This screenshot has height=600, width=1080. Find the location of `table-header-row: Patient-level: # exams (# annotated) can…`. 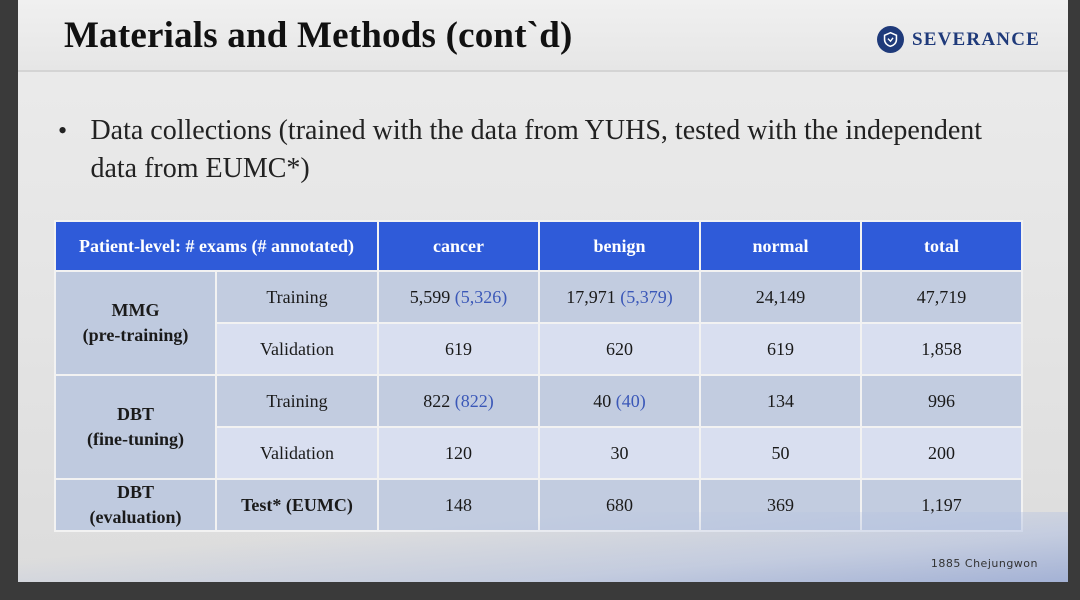

table-header-row: Patient-level: # exams (# annotated) can… is located at coordinates (538, 246).